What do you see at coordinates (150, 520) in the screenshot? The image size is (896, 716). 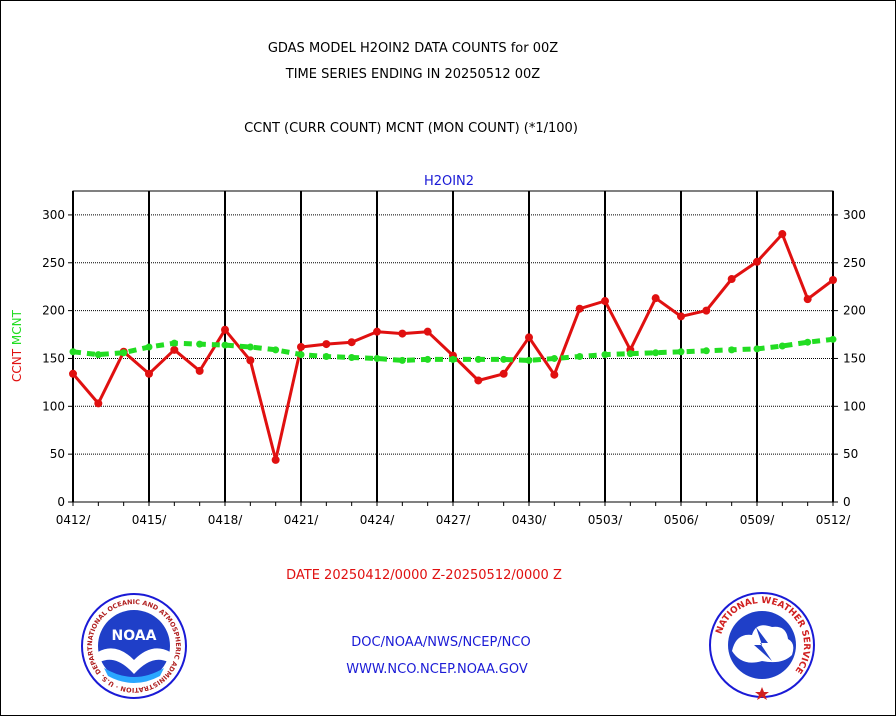 I see `x-tick-label: 0415/` at bounding box center [150, 520].